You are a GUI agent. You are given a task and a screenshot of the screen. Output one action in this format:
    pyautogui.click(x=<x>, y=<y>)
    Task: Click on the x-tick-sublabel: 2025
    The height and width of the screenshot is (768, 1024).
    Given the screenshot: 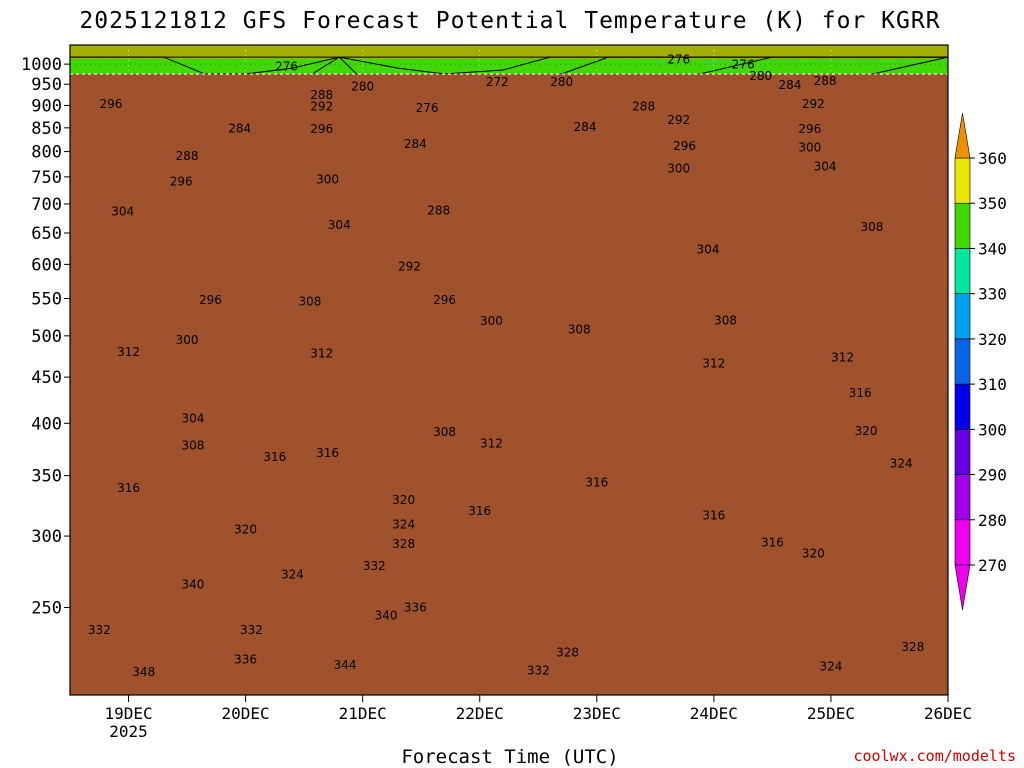 What is the action you would take?
    pyautogui.click(x=128, y=731)
    